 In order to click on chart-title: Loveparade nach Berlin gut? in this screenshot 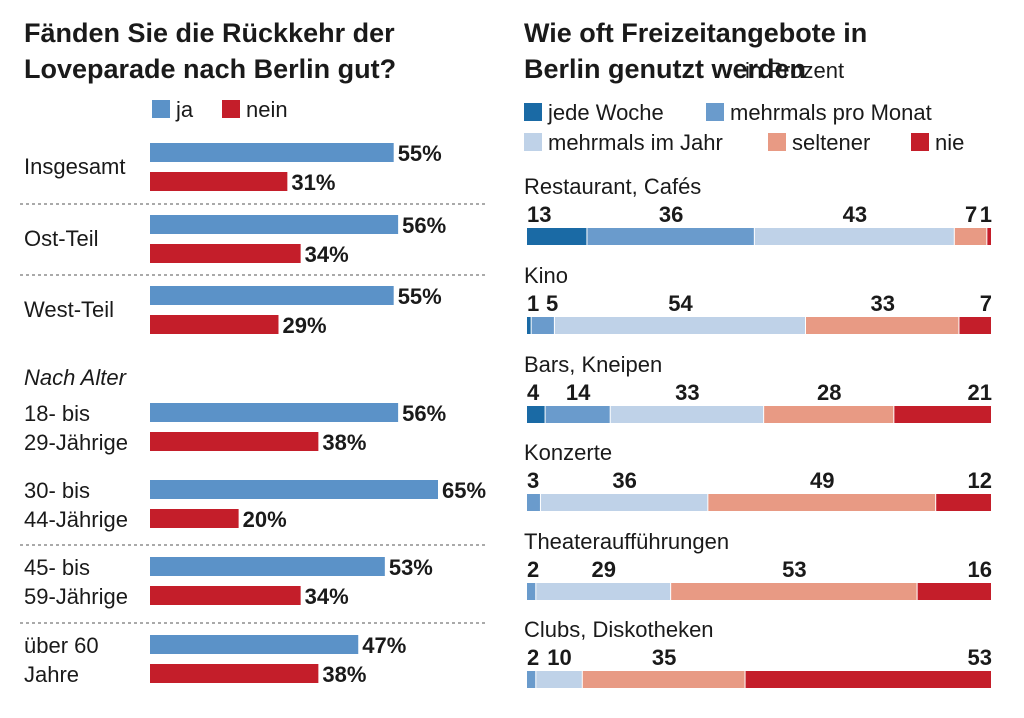, I will do `click(210, 69)`.